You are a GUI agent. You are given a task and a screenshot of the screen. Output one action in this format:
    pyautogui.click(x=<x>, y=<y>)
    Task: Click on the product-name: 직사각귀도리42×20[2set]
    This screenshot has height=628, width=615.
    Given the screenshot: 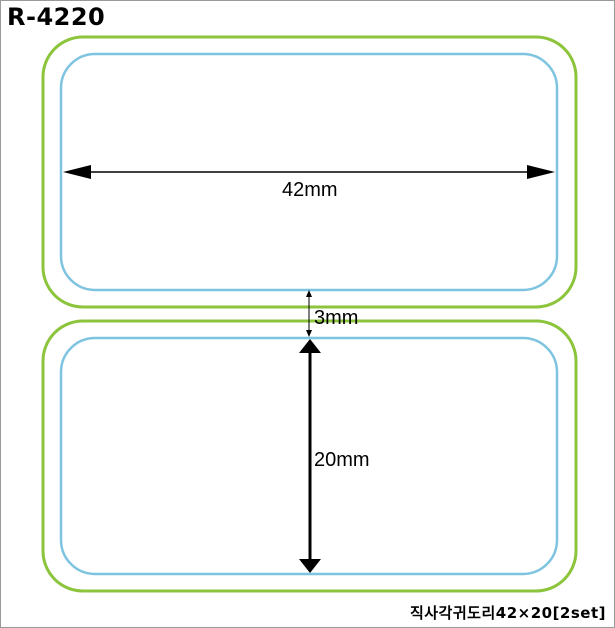 What is the action you would take?
    pyautogui.click(x=507, y=613)
    